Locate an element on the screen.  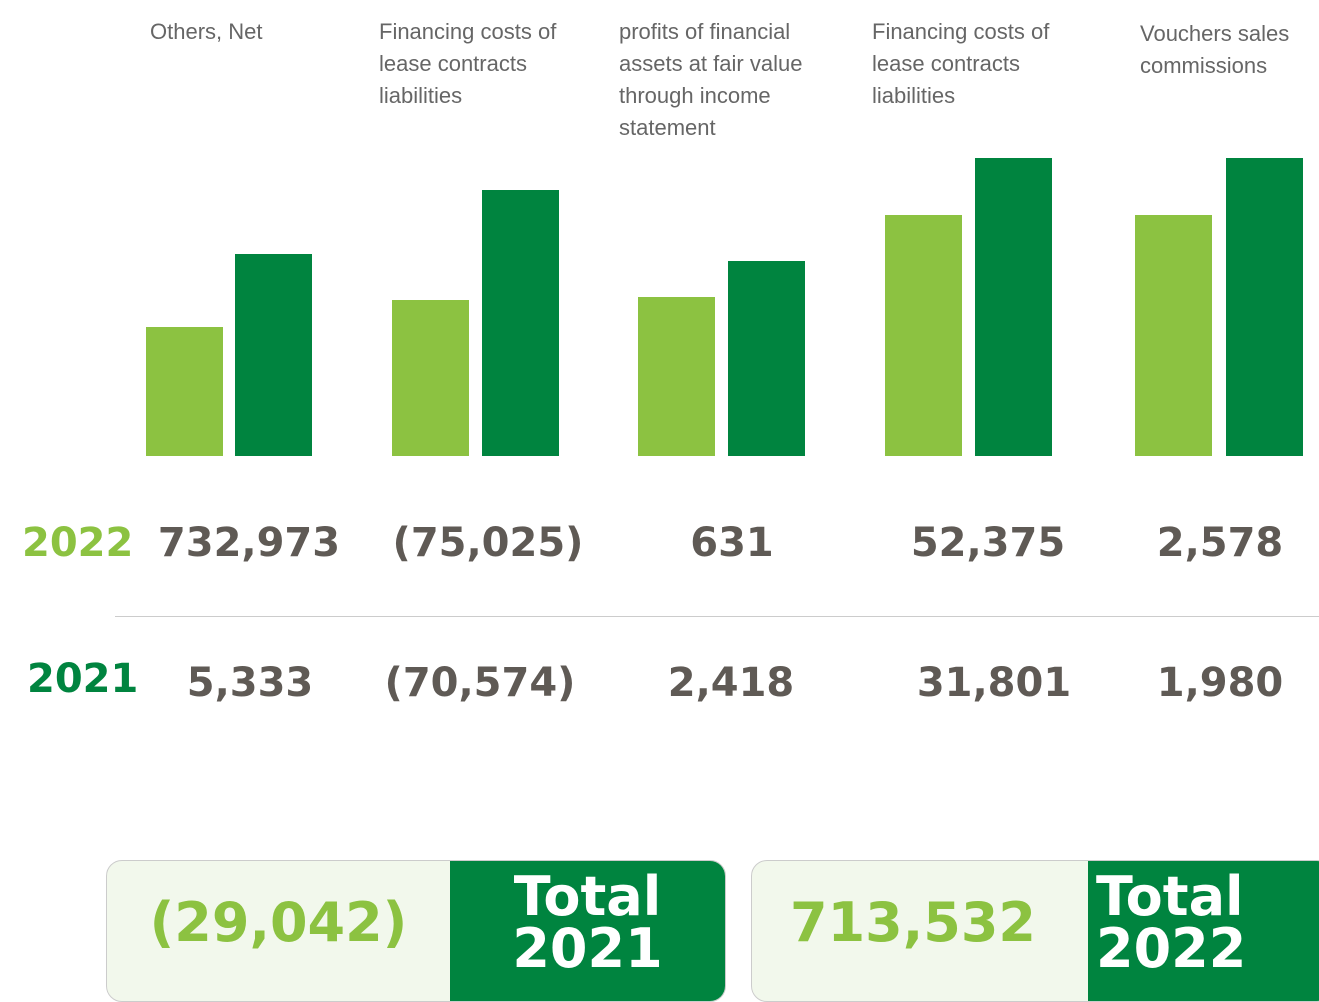
value: 631 is located at coordinates (732, 543).